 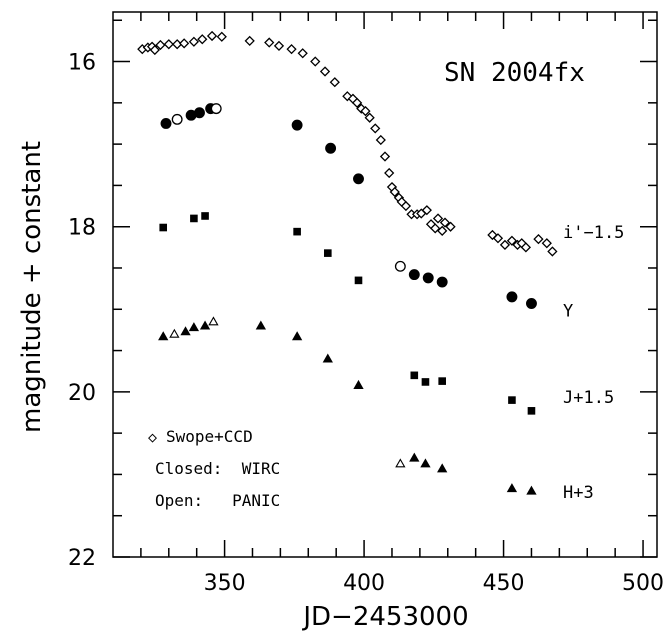 What do you see at coordinates (364, 583) in the screenshot?
I see `x-tick-label: 400` at bounding box center [364, 583].